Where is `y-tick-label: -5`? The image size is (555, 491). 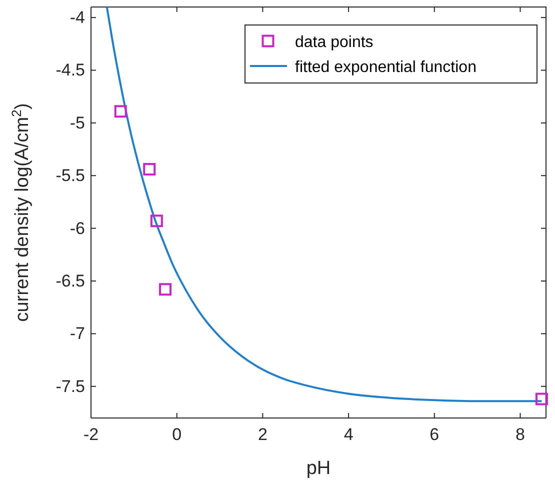 y-tick-label: -5 is located at coordinates (77, 122).